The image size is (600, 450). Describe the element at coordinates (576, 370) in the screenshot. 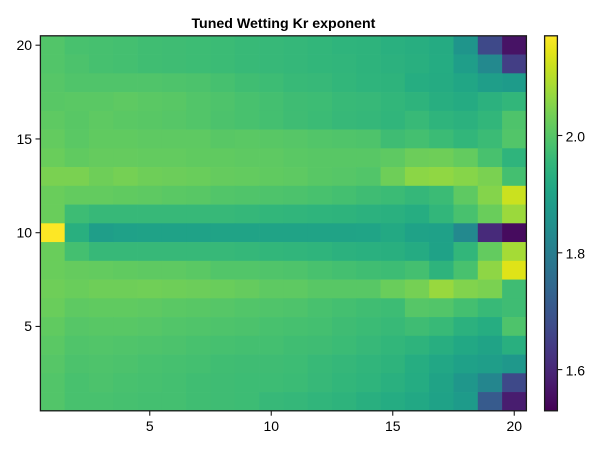

I see `svg-text: 1.6` at that location.